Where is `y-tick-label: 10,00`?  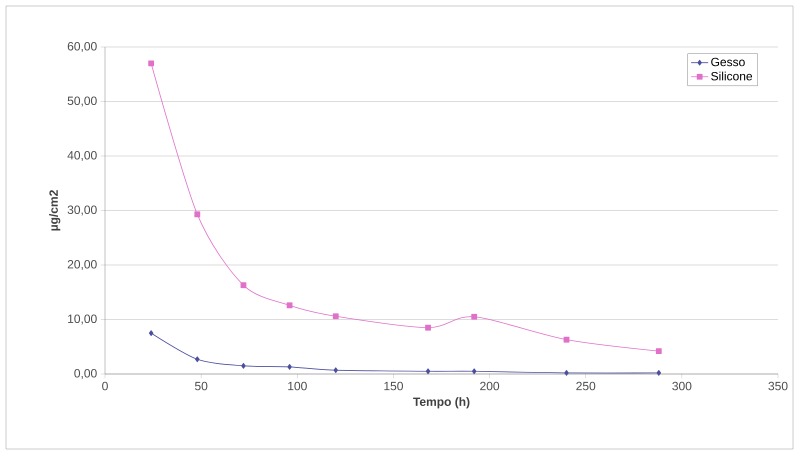 y-tick-label: 10,00 is located at coordinates (82, 319).